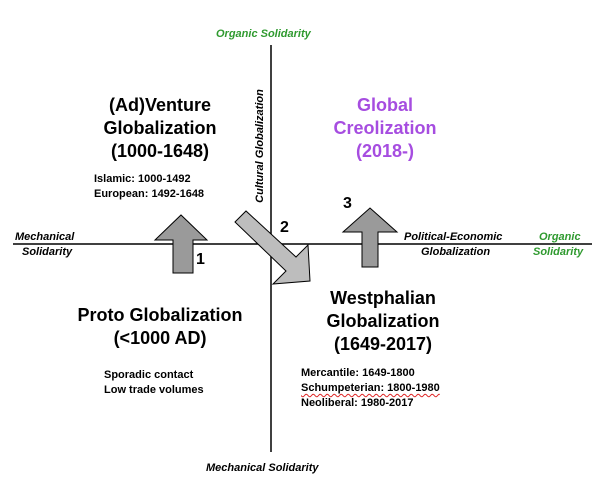 The image size is (600, 489). What do you see at coordinates (385, 151) in the screenshot?
I see `title-line: (2018-)` at bounding box center [385, 151].